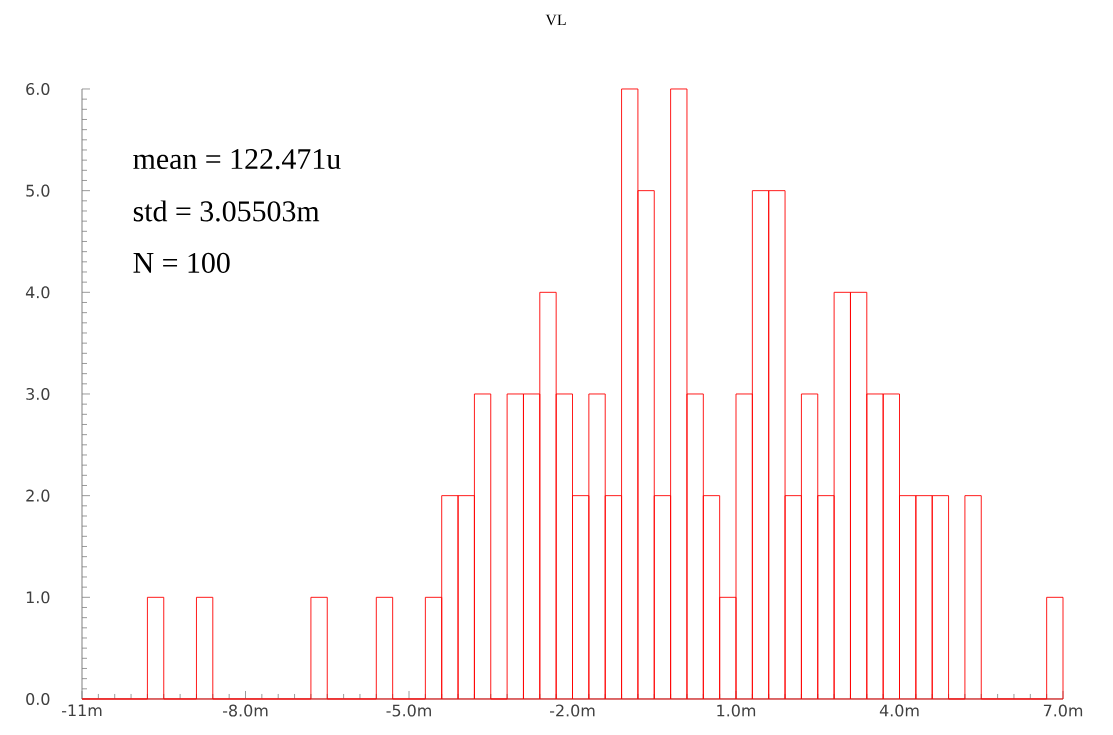  I want to click on chart-title: VL, so click(555, 20).